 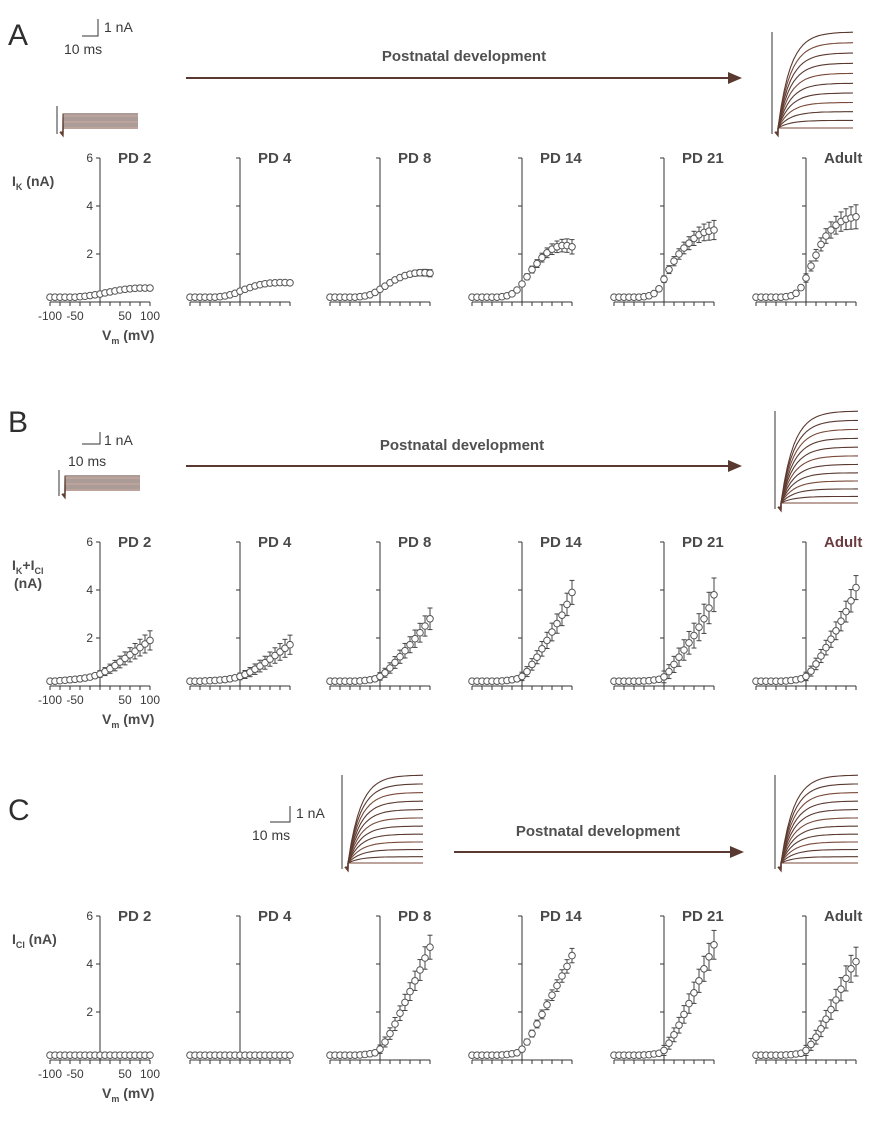 I want to click on panel-a-scale-bar: 1 nA 10 ms, so click(x=98, y=38).